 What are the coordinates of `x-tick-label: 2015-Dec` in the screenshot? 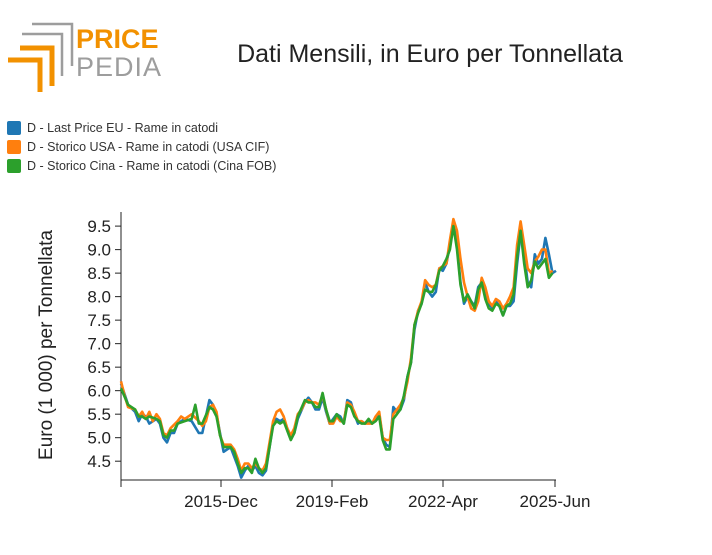 It's located at (221, 501).